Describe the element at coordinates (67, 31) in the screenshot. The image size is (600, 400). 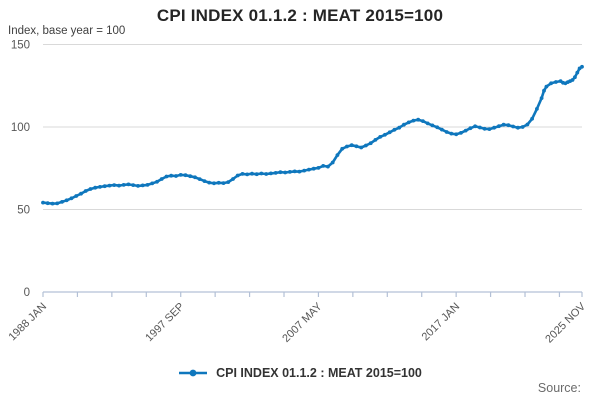
I see `y-axis-unit-label: Index, base year = 100` at that location.